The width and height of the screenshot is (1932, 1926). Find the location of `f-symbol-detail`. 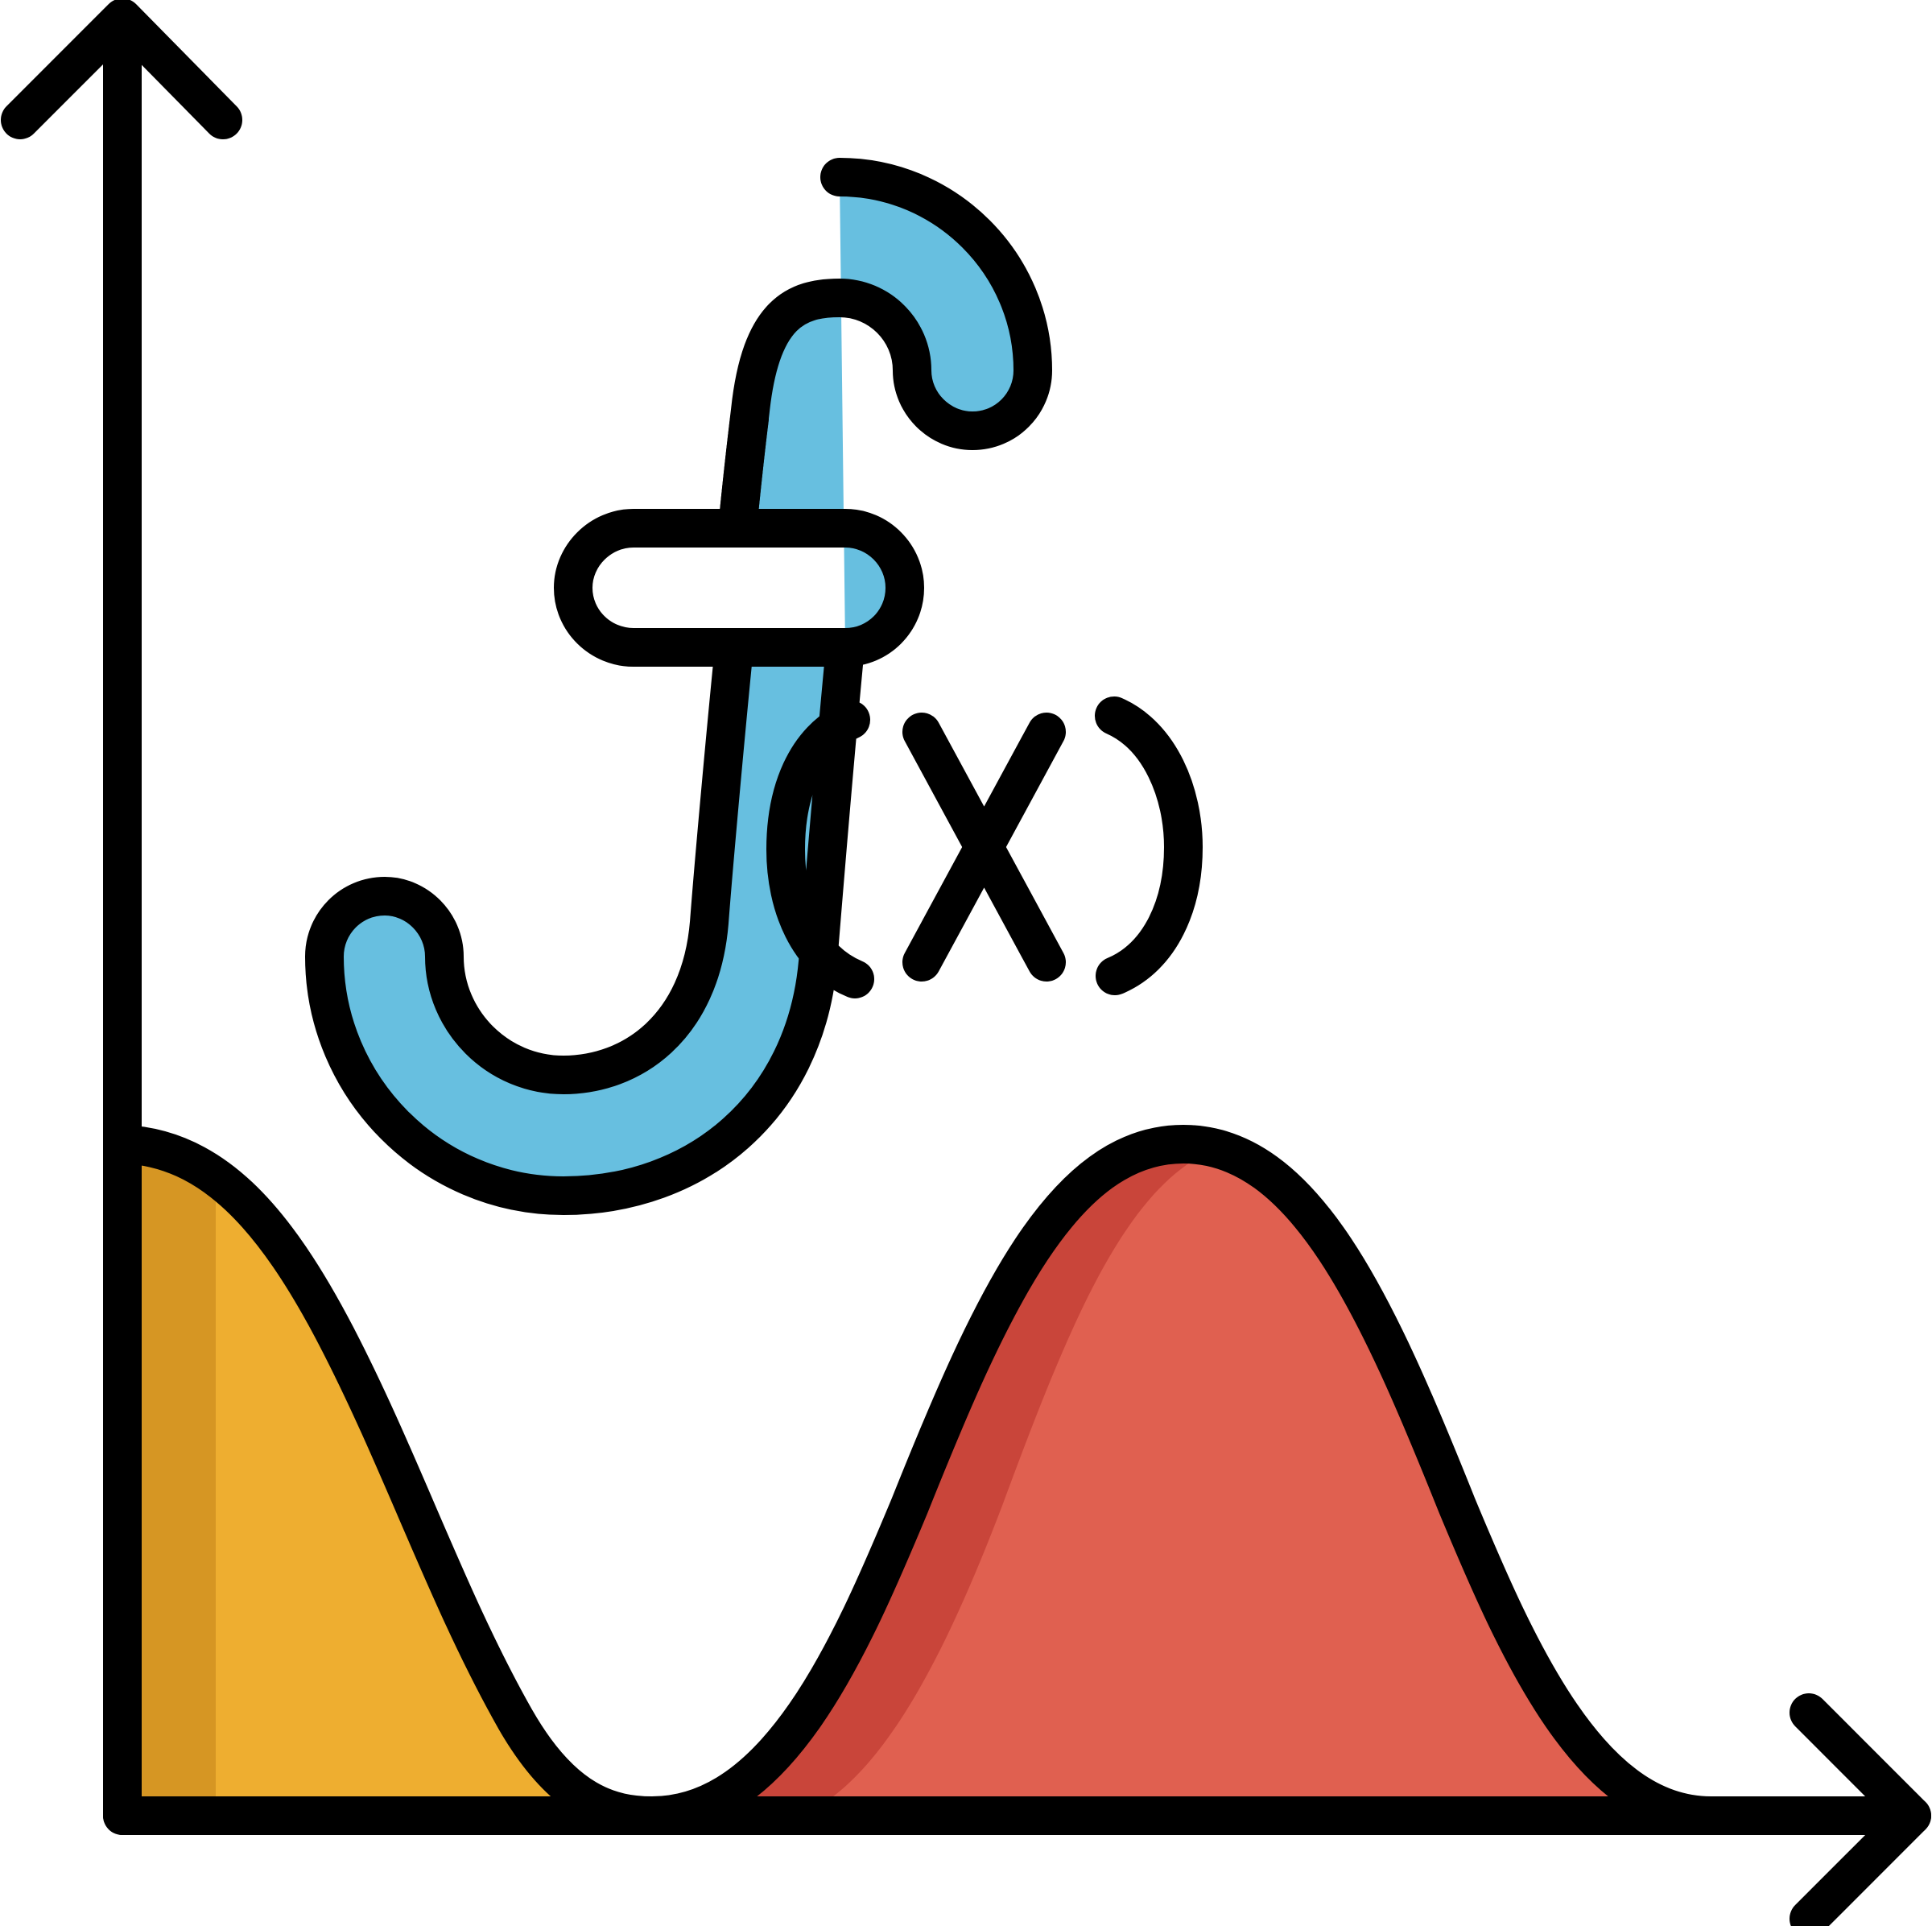

f-symbol-detail is located at coordinates (661, 533).